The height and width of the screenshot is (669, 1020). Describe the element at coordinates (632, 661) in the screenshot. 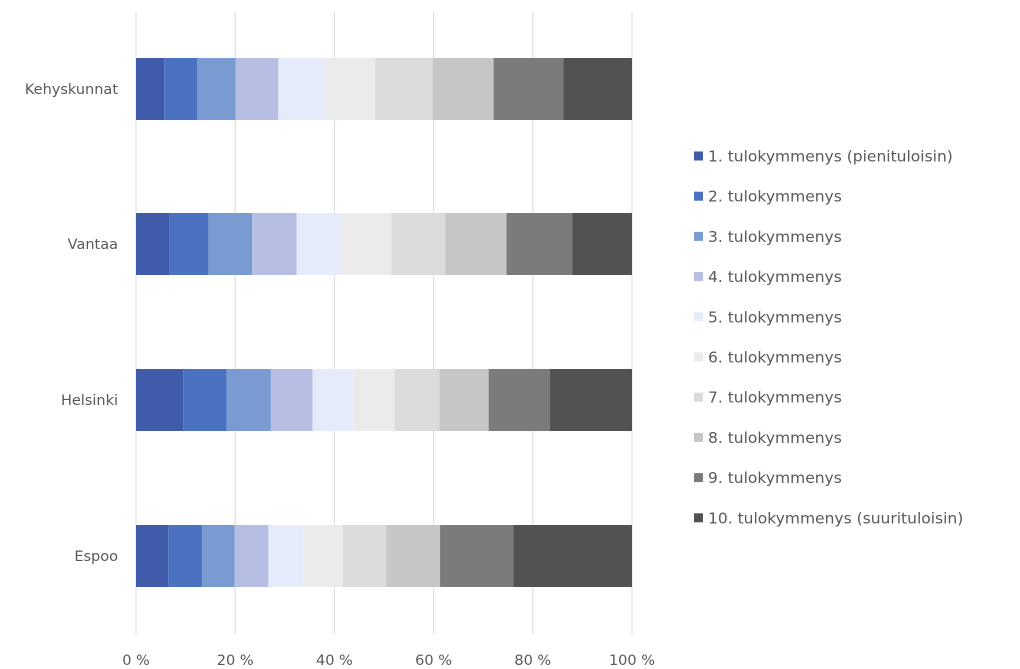

I see `x-tick-label: 100 %` at that location.